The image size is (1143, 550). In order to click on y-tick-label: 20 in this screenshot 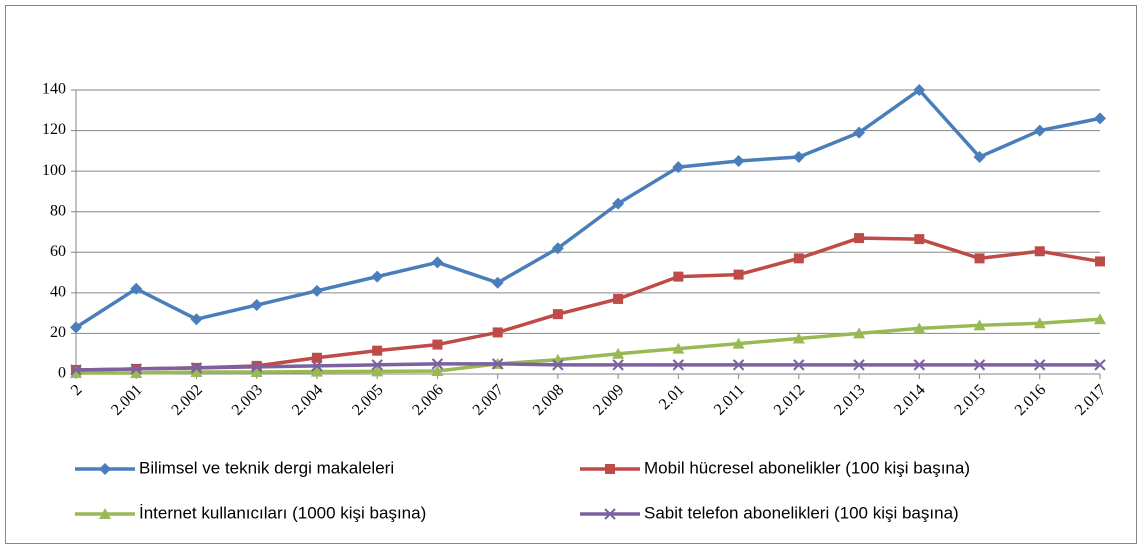, I will do `click(58, 332)`.